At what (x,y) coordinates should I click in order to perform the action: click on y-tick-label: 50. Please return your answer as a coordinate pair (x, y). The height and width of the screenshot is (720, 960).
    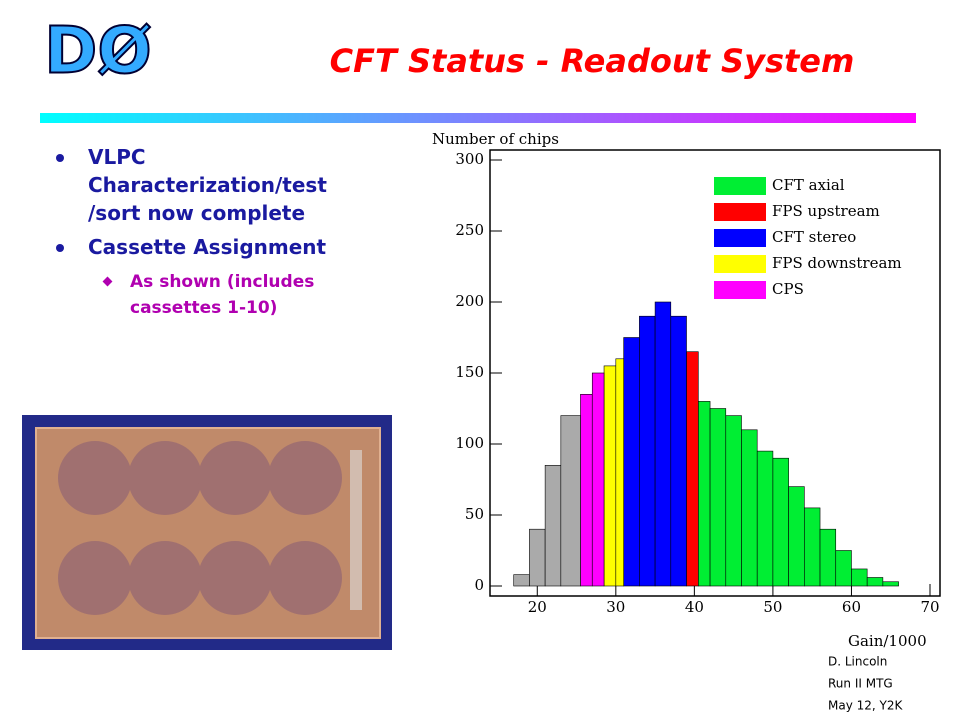
    Looking at the image, I should click on (474, 514).